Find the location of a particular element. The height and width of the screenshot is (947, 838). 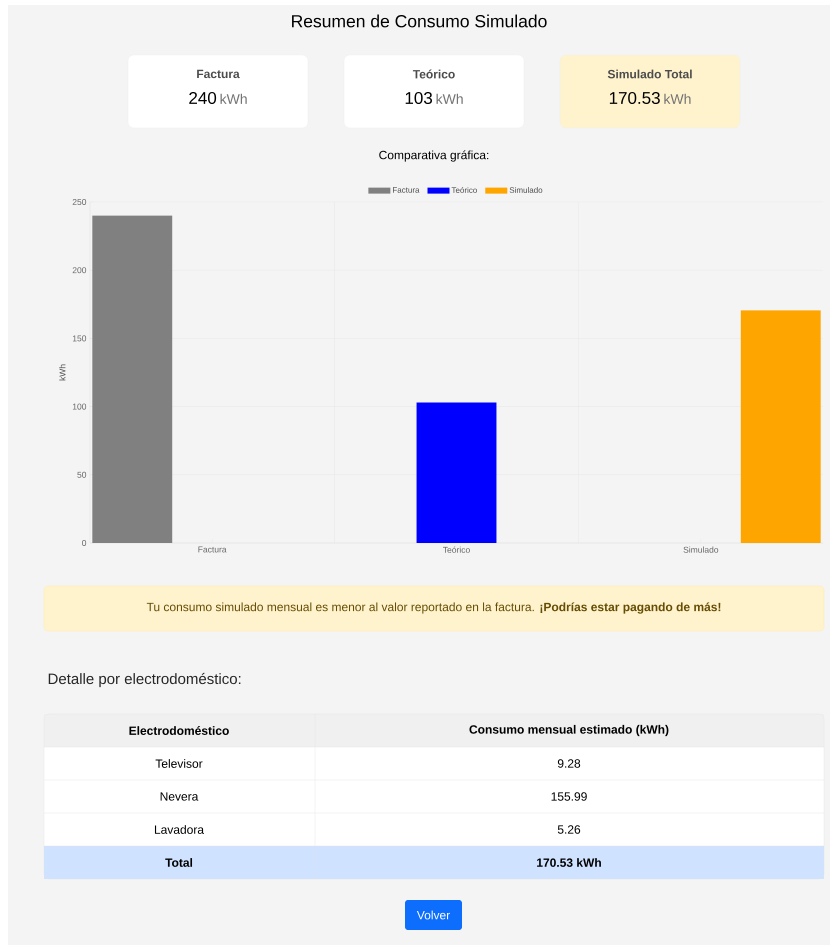

x-tick-label: Teórico is located at coordinates (456, 549).